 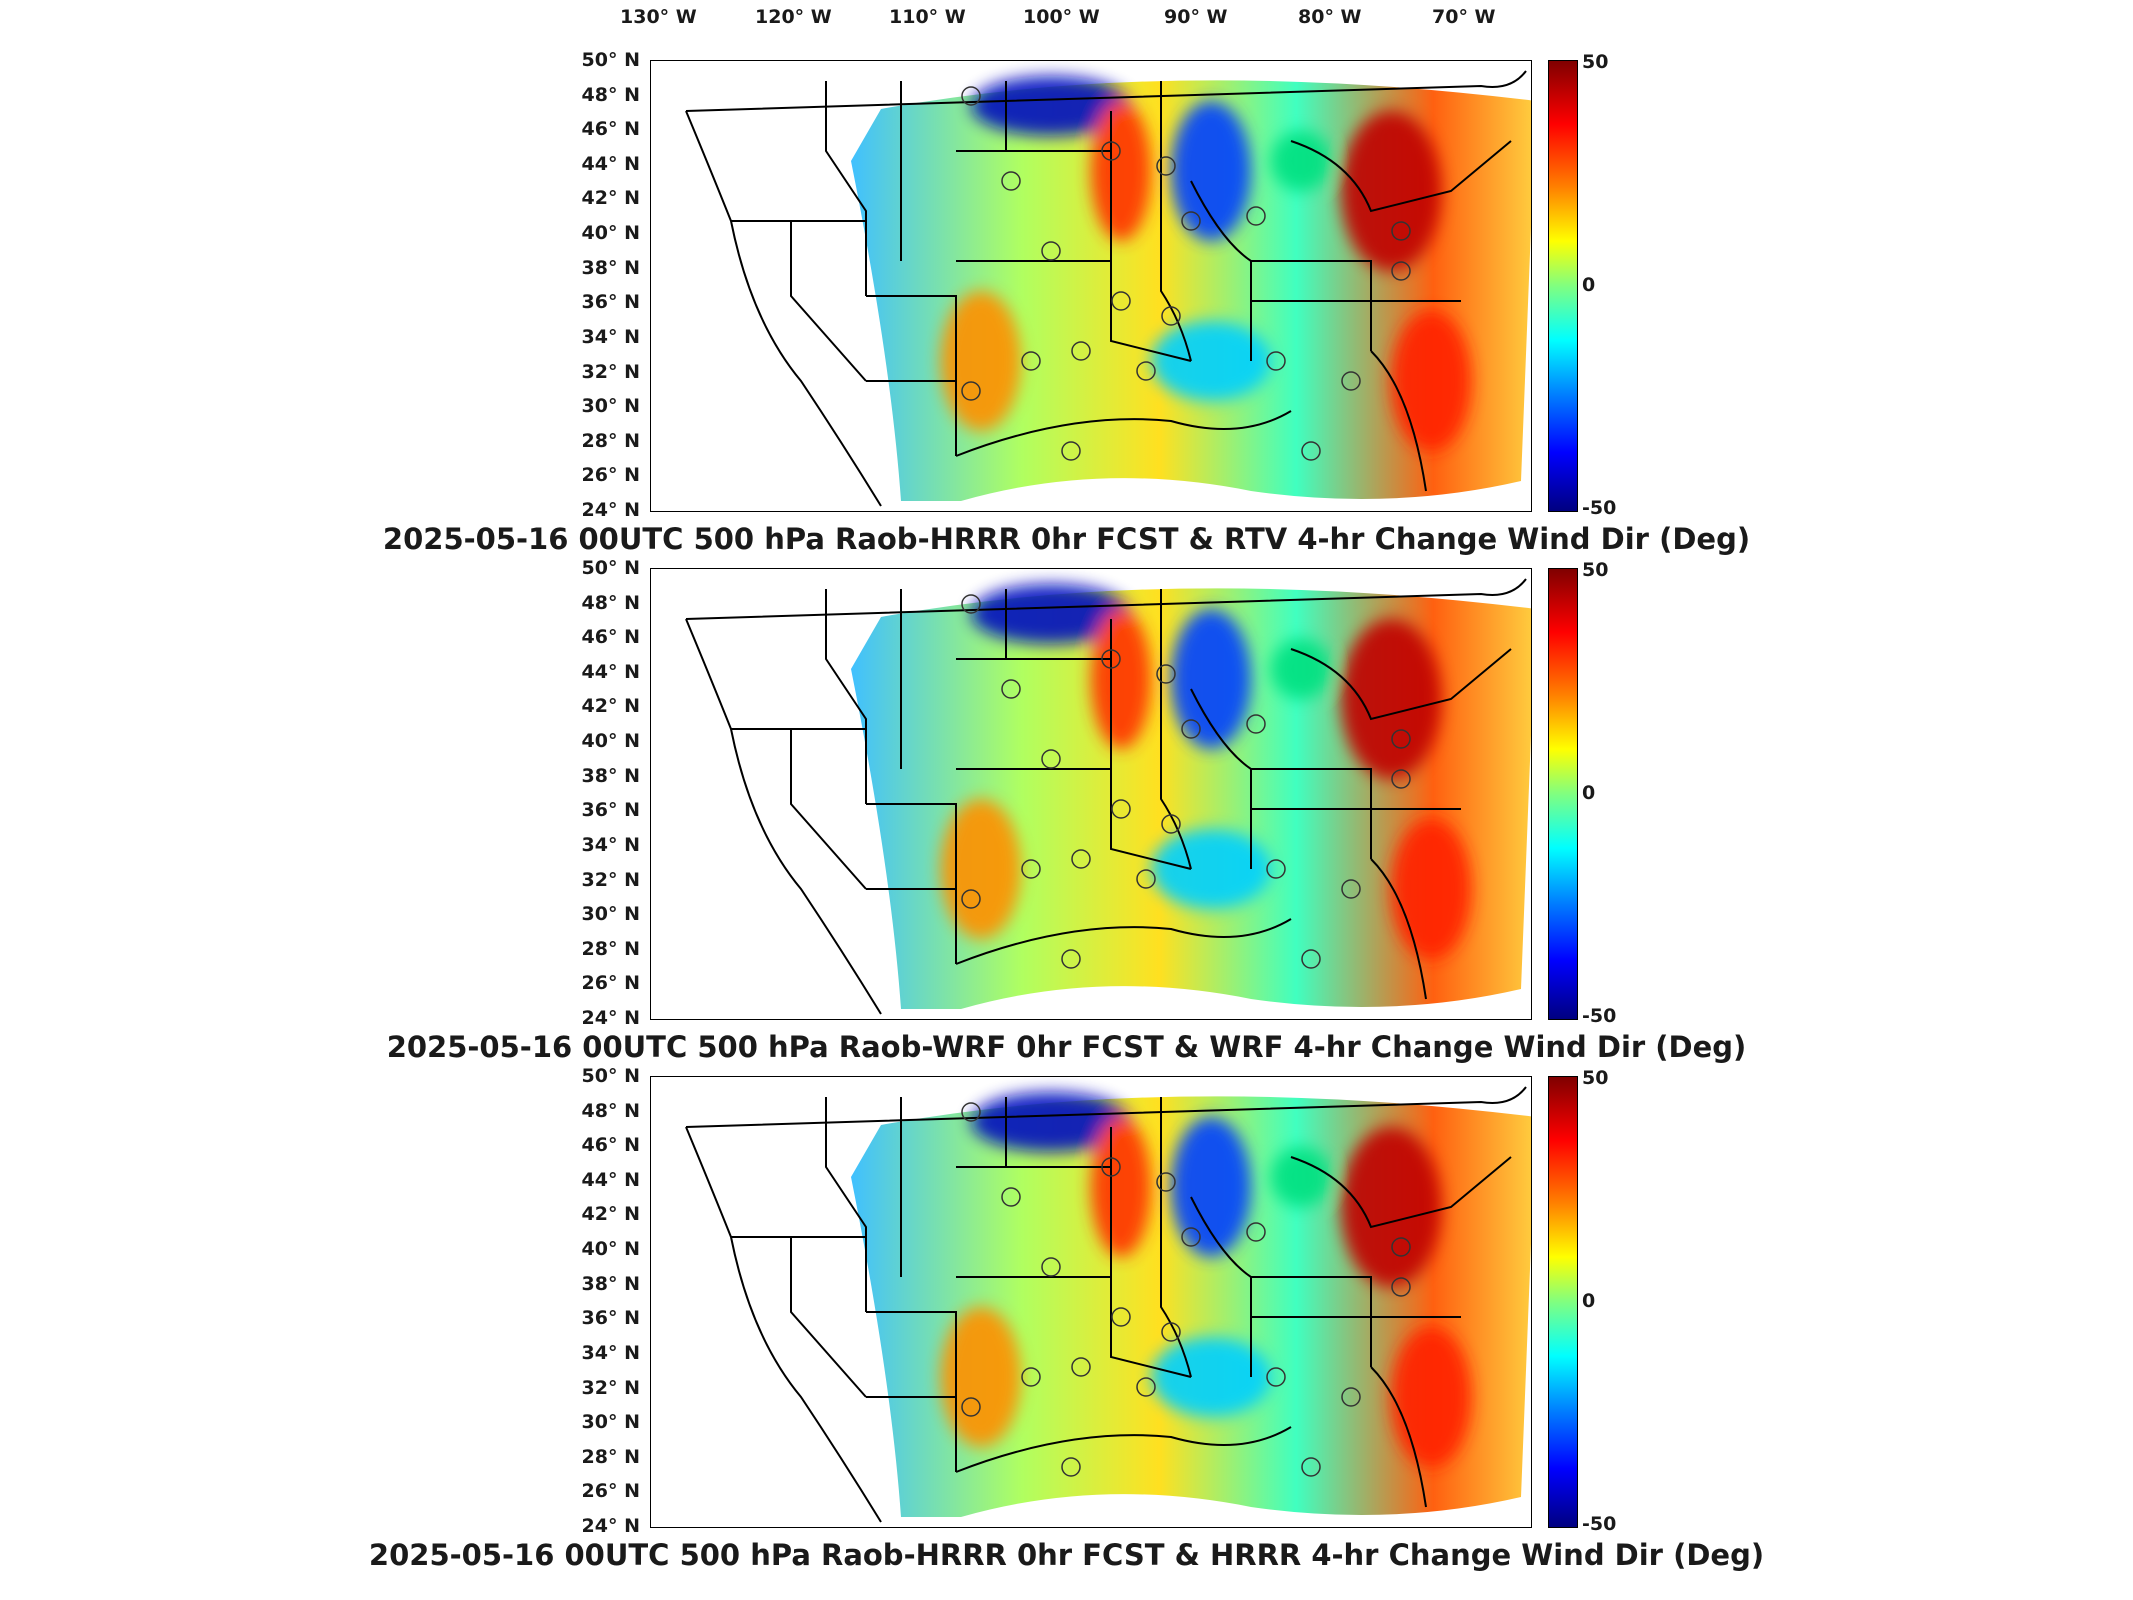 I want to click on lon-label: 70° W, so click(x=1464, y=17).